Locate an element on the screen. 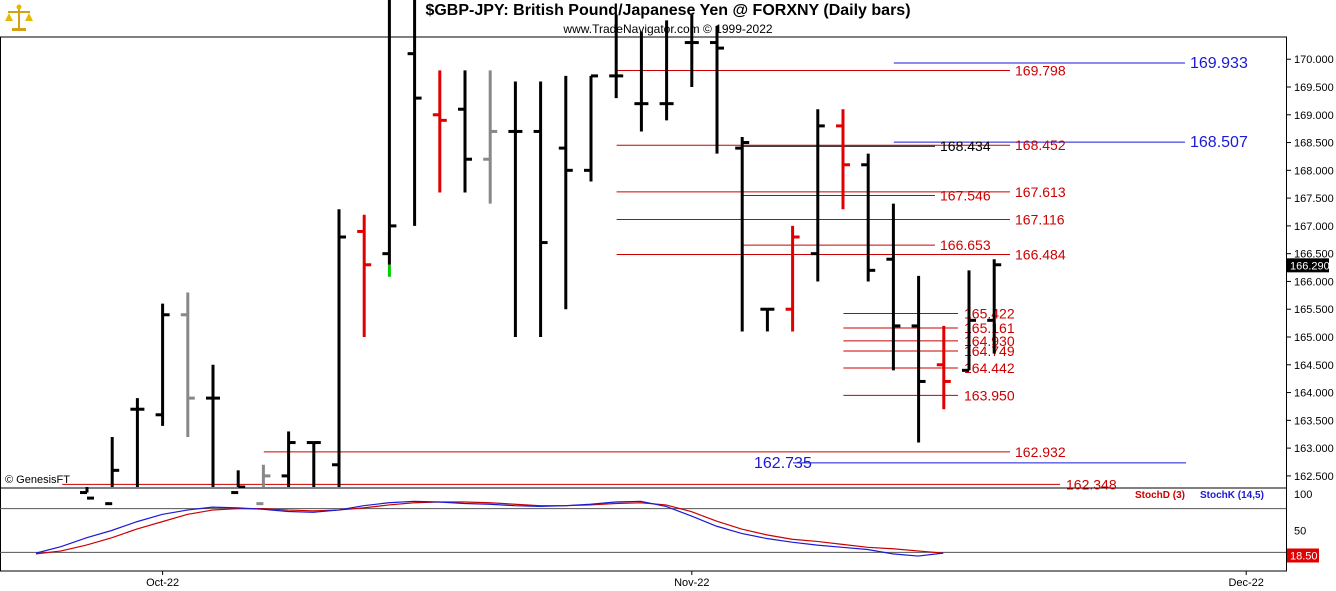 This screenshot has width=1336, height=591. price-axis-label: 163.500 is located at coordinates (1314, 421).